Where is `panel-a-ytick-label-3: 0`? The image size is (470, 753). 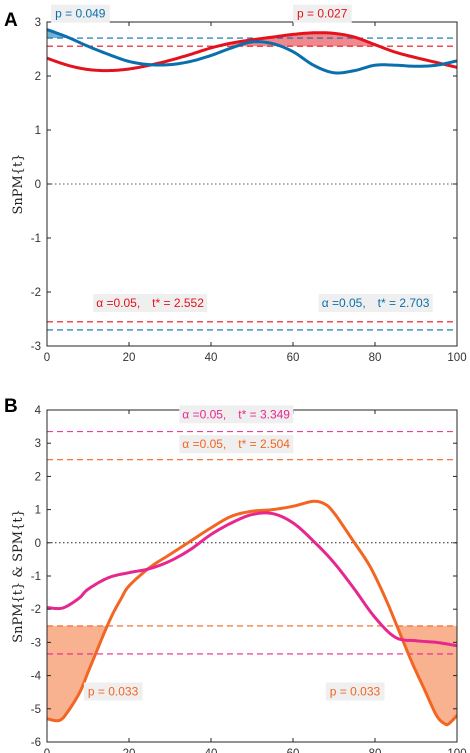
panel-a-ytick-label-3: 0 is located at coordinates (38, 185).